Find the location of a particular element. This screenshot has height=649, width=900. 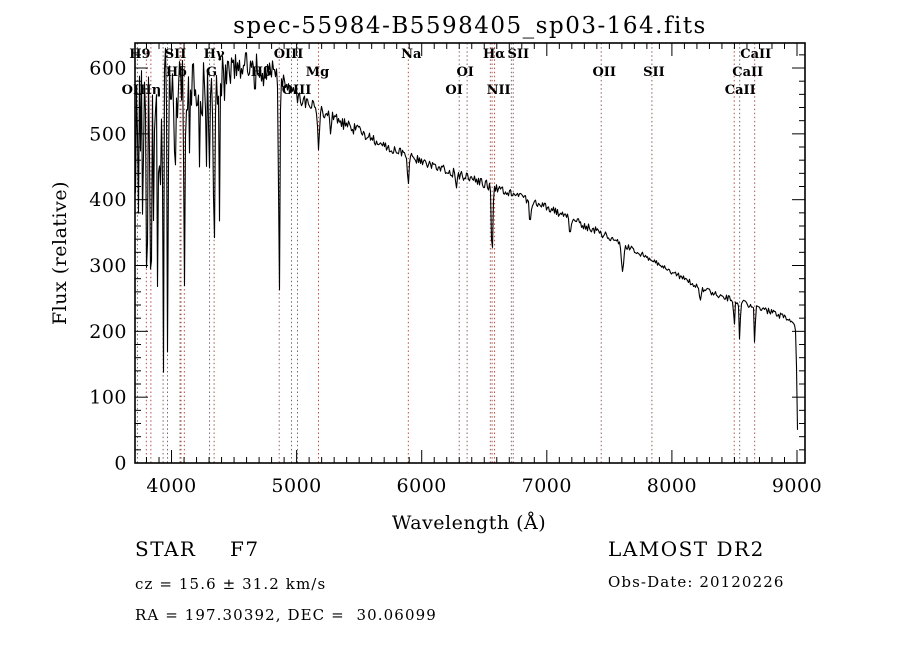

x-tick-label: 8000 is located at coordinates (672, 486).